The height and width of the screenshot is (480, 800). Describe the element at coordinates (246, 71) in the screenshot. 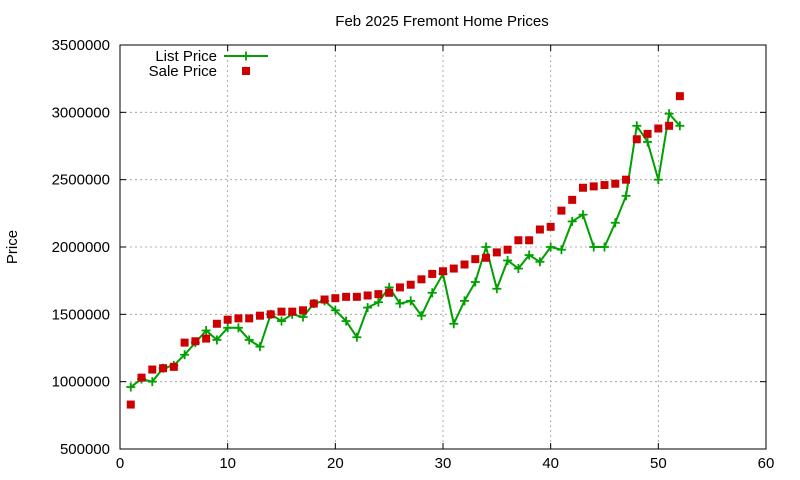

I see `legend-swatch-sale-price-marker` at that location.